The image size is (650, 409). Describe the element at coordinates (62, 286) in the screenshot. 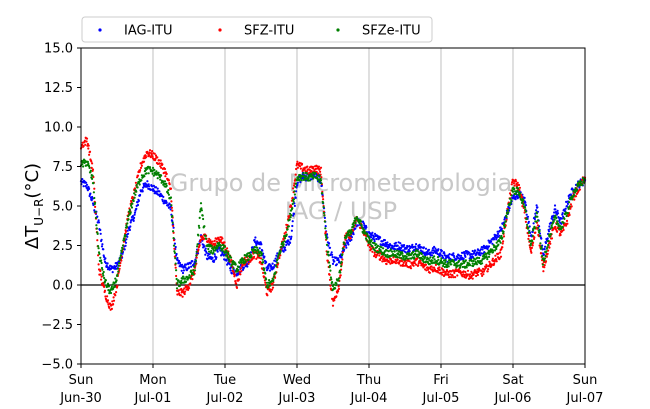

I see `y-tick-label-2: 0.0` at that location.